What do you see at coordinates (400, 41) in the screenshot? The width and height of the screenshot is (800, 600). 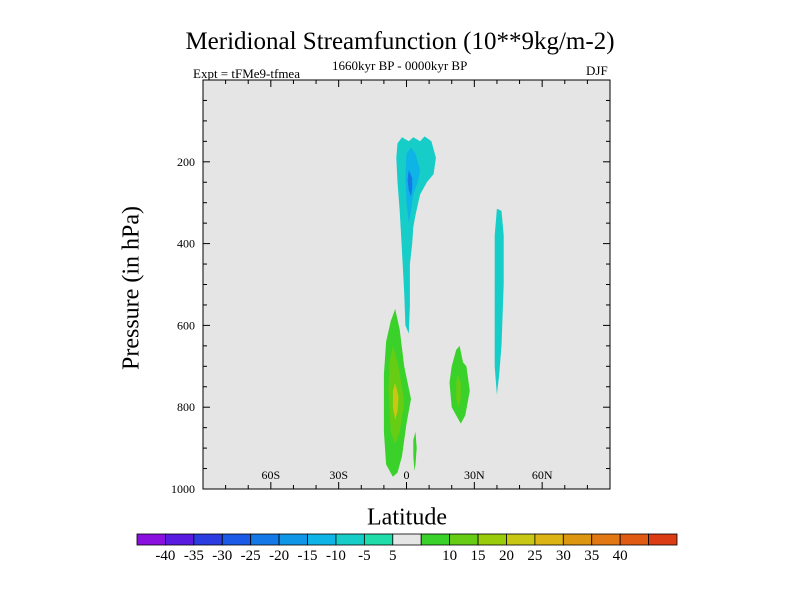 I see `chart-title: Meridional Streamfunction (10**9kg/m-2)` at bounding box center [400, 41].